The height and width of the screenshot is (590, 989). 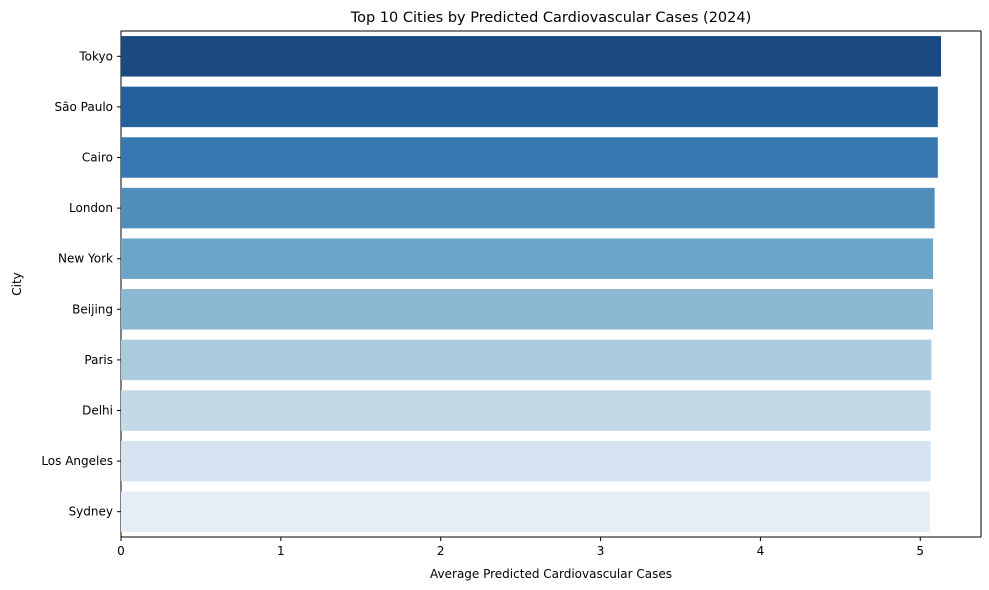 What do you see at coordinates (17, 284) in the screenshot?
I see `y-axis-label: City` at bounding box center [17, 284].